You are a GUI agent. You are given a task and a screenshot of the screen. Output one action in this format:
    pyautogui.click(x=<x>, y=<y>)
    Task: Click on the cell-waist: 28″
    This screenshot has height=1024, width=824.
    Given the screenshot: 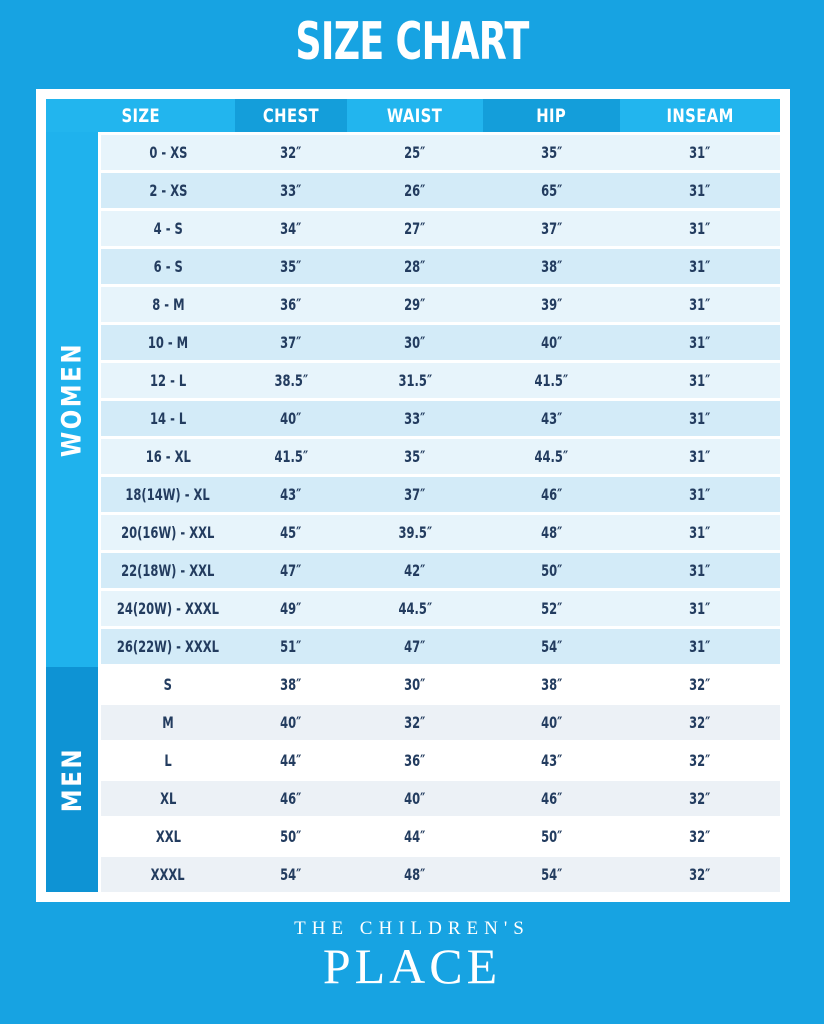 What is the action you would take?
    pyautogui.click(x=415, y=266)
    